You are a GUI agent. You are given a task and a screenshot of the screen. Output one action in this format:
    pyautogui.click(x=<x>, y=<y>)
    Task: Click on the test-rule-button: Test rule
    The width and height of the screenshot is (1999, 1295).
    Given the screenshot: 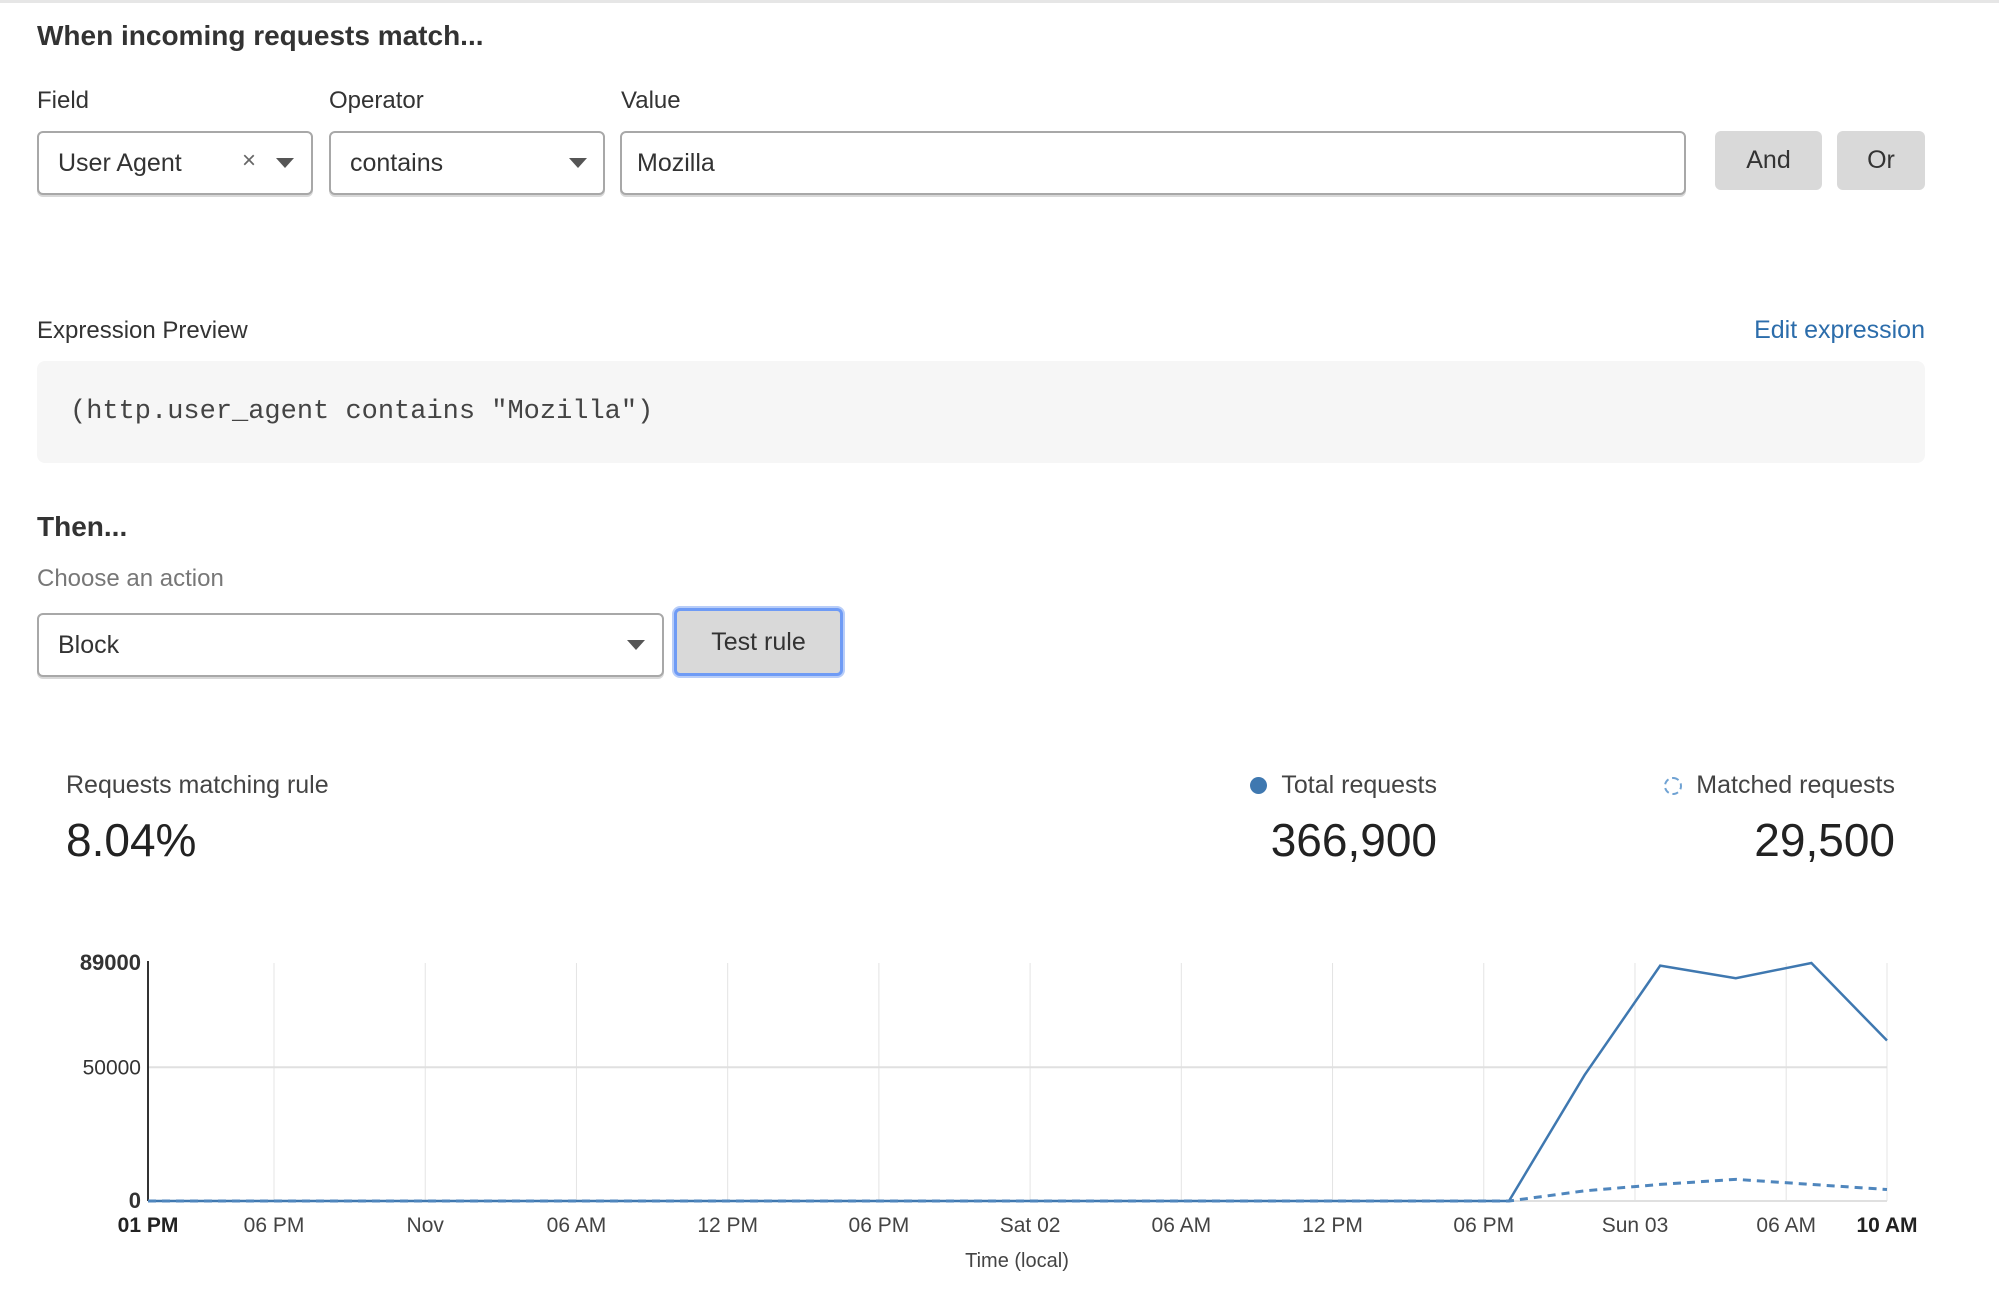 What is the action you would take?
    pyautogui.click(x=758, y=642)
    